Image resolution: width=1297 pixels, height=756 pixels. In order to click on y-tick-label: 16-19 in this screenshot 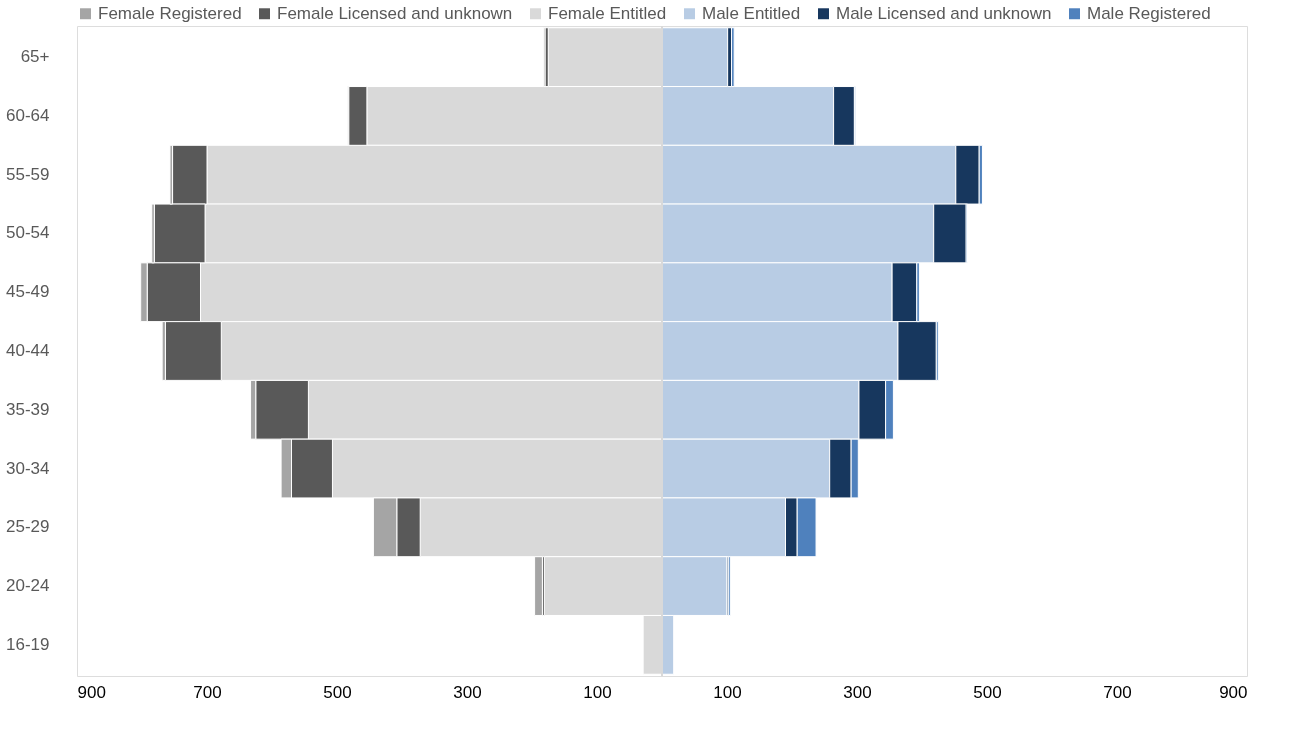, I will do `click(28, 644)`.